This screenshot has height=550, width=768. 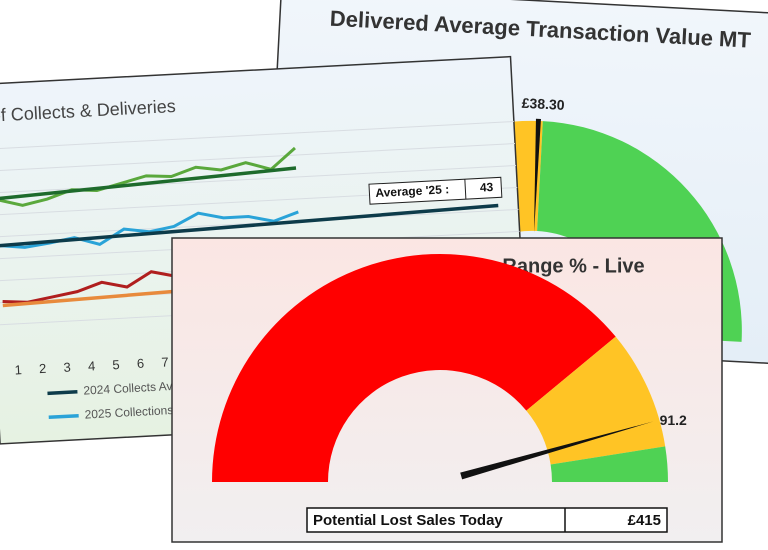 I want to click on gauge-value-label: 91.2, so click(x=673, y=420).